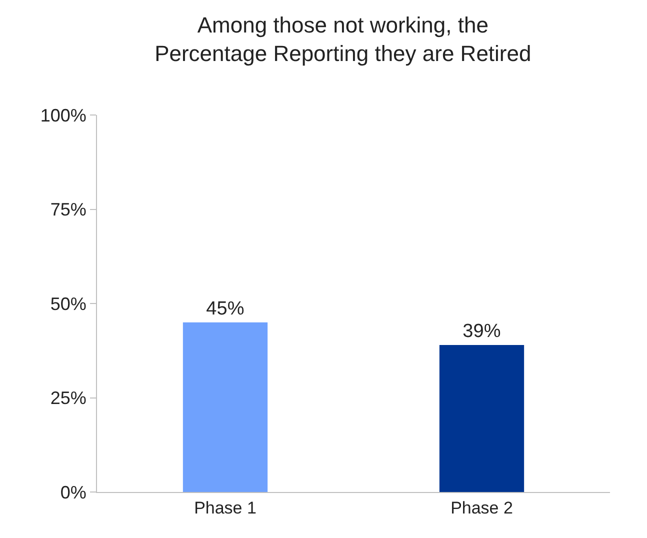 This screenshot has height=538, width=647. I want to click on data-label: 39%, so click(481, 331).